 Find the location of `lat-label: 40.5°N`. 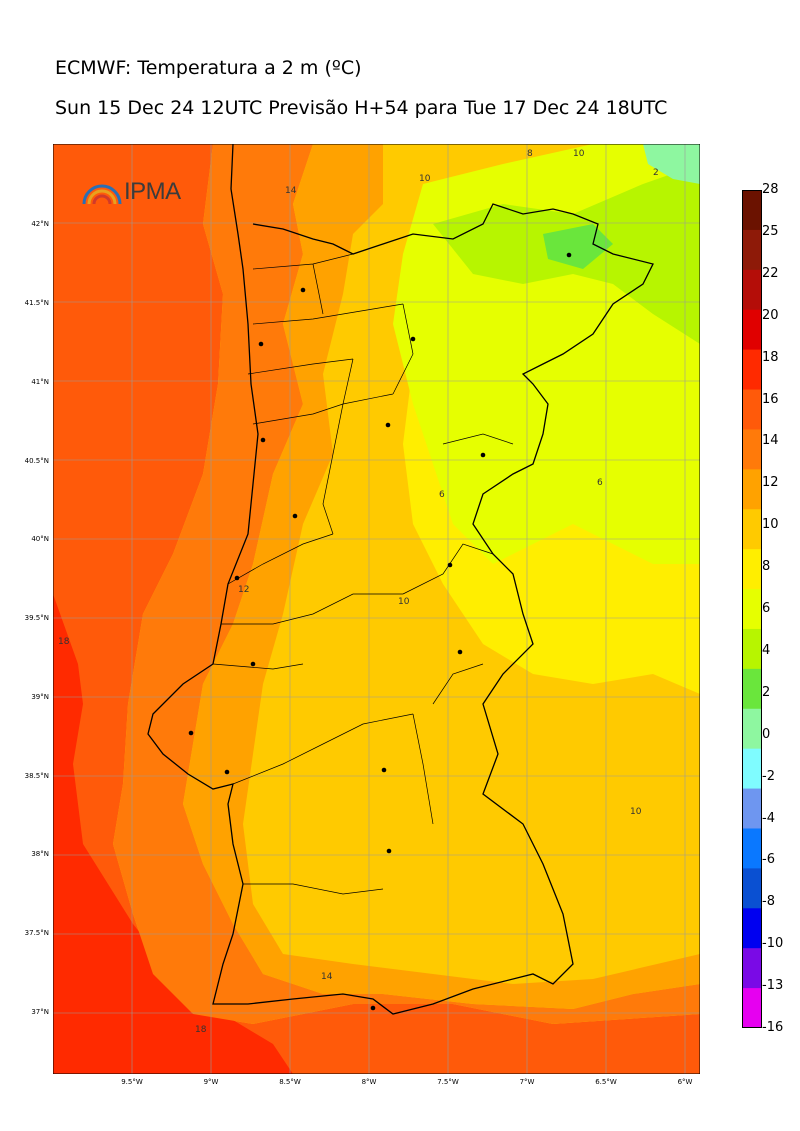

lat-label: 40.5°N is located at coordinates (36, 461).